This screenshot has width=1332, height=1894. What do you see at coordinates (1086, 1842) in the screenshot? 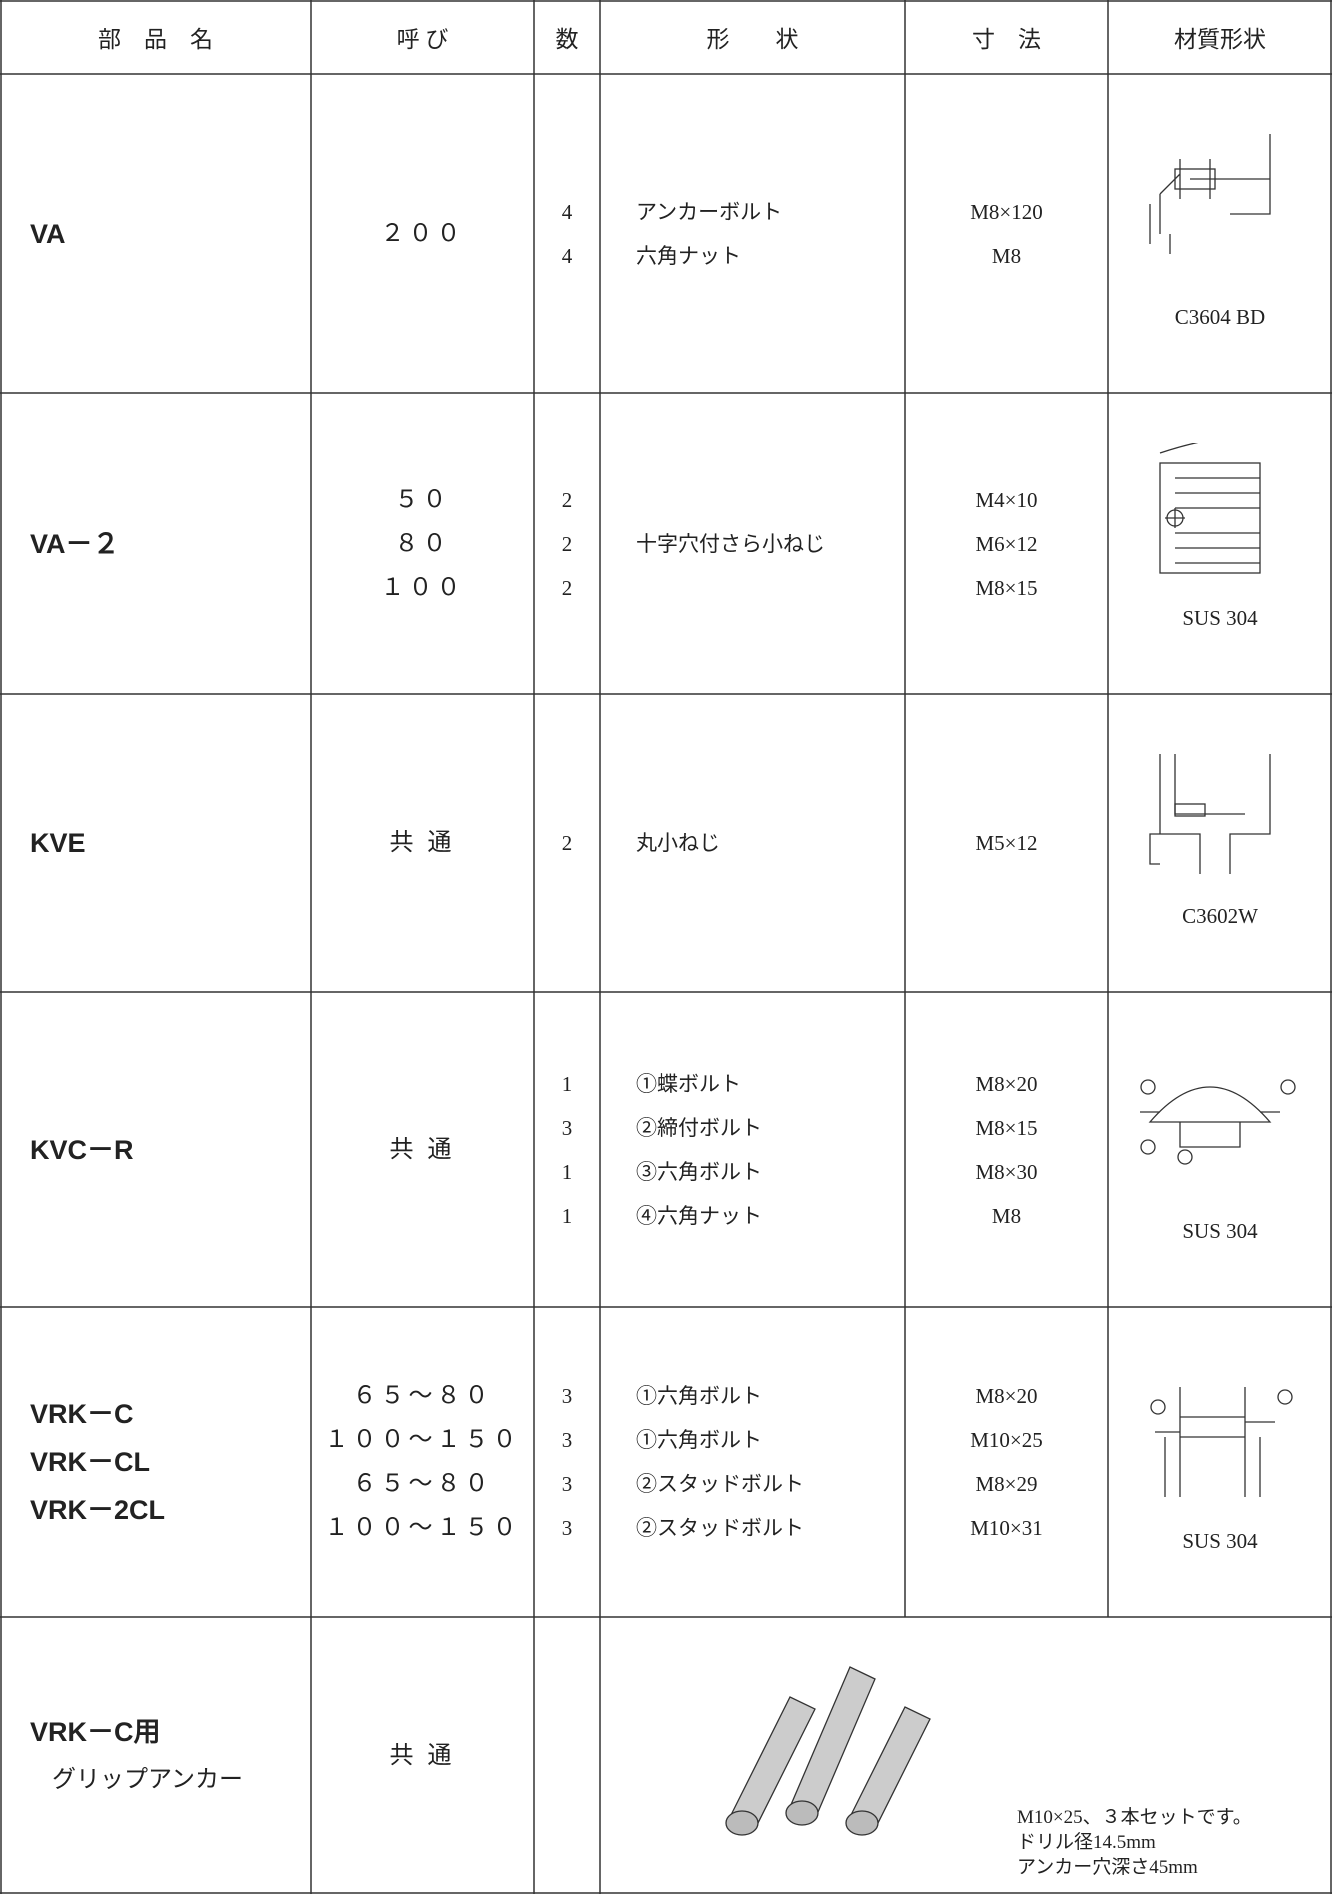
I see `note-line: ドリル径14.5mm` at bounding box center [1086, 1842].